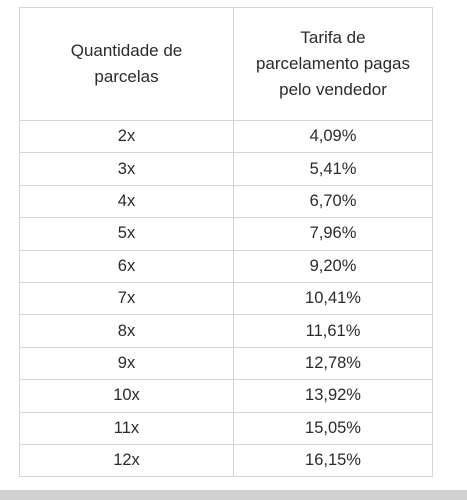 Image resolution: width=467 pixels, height=500 pixels. What do you see at coordinates (333, 234) in the screenshot?
I see `cell-fee: 7,96%` at bounding box center [333, 234].